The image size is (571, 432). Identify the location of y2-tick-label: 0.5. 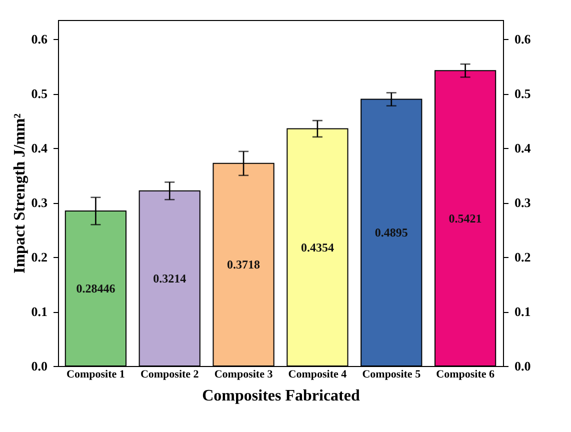
(523, 94).